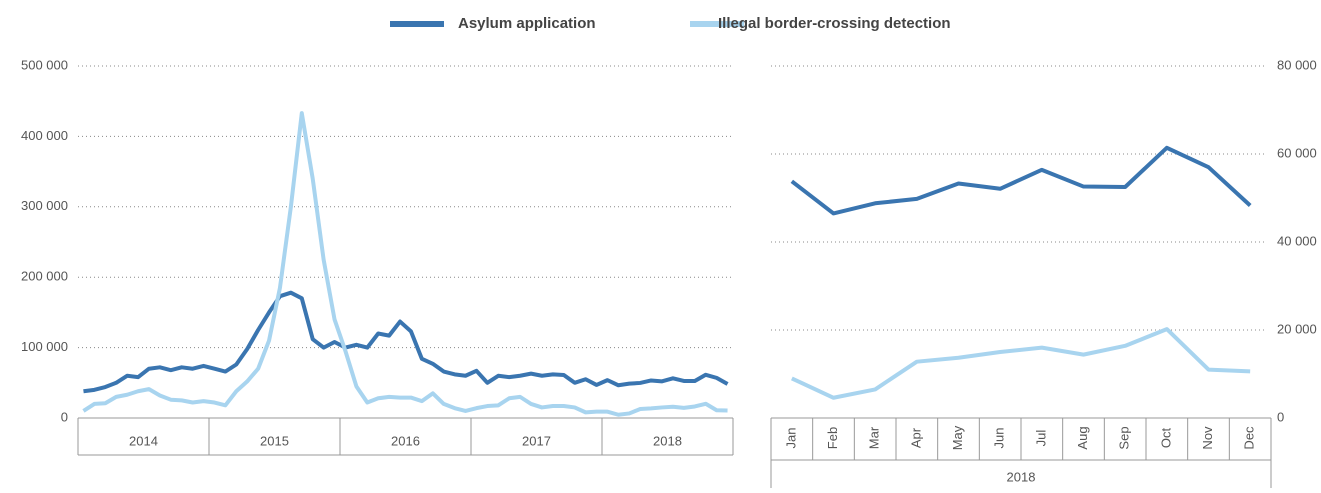 The height and width of the screenshot is (493, 1321). I want to click on legend-text: Illegal border-crossing detection, so click(834, 23).